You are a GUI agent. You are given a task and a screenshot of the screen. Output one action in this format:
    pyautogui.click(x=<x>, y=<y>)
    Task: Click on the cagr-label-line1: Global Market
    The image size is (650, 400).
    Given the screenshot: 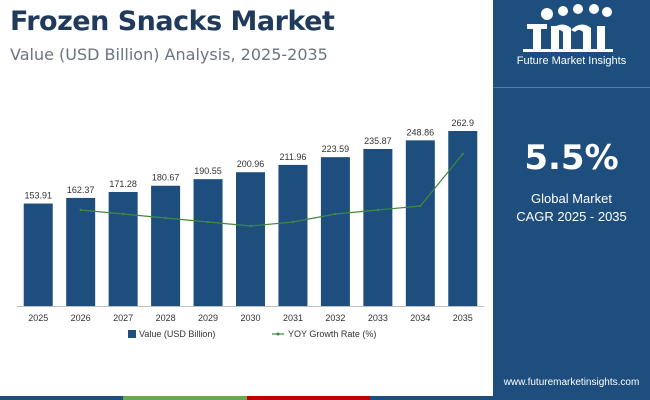 What is the action you would take?
    pyautogui.click(x=571, y=198)
    